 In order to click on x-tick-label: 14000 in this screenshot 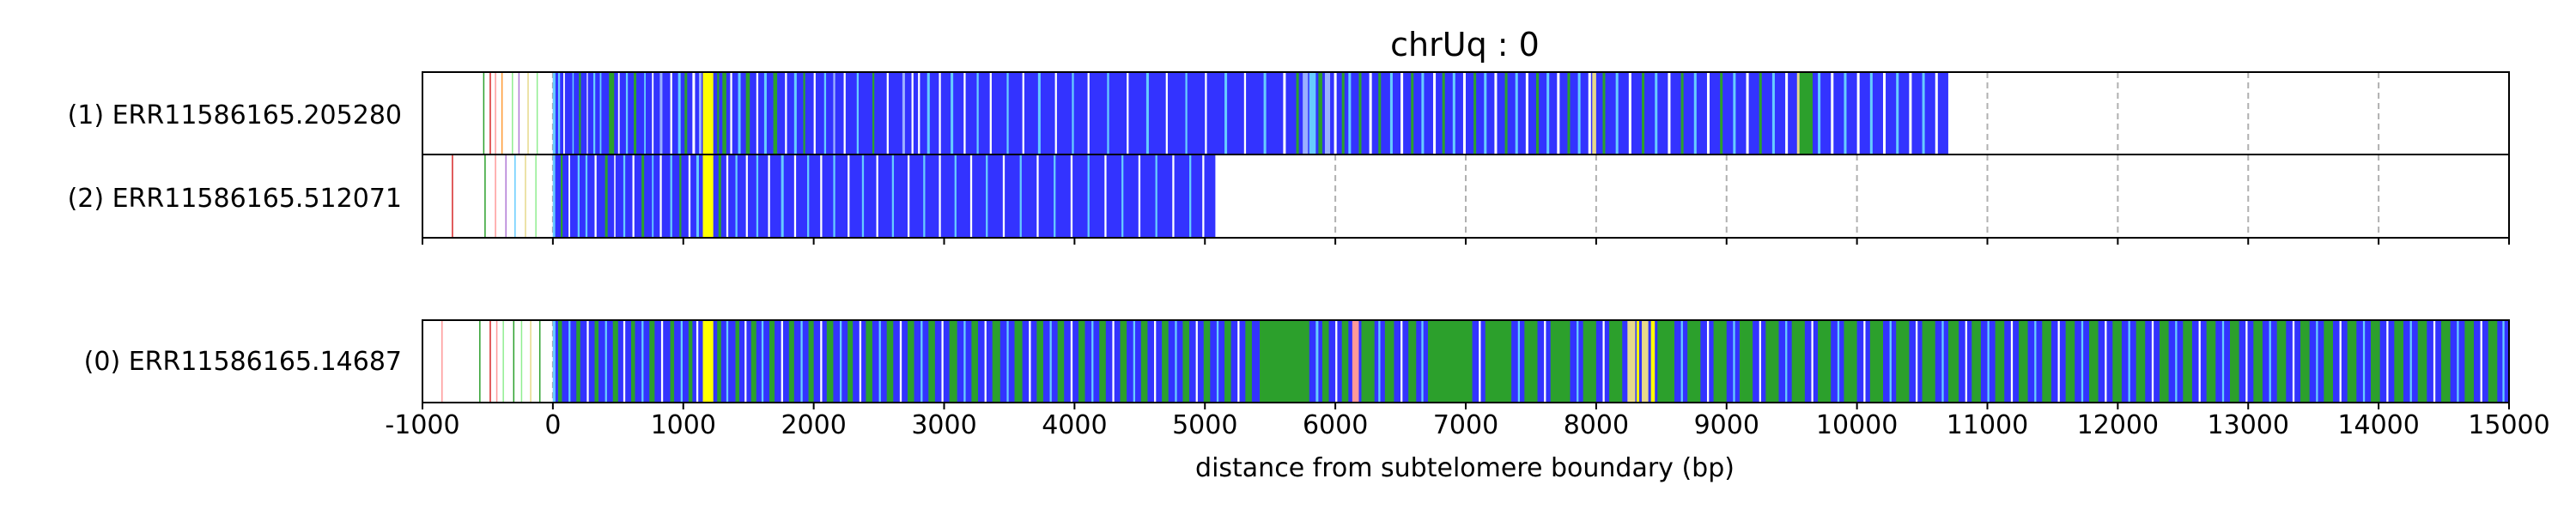, I will do `click(2378, 425)`.